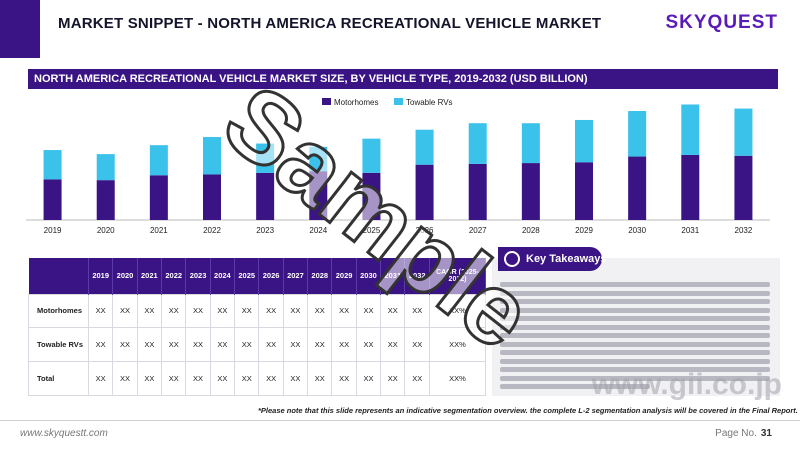 This screenshot has height=450, width=800. I want to click on bar-towable-rvs-2021, so click(158, 160).